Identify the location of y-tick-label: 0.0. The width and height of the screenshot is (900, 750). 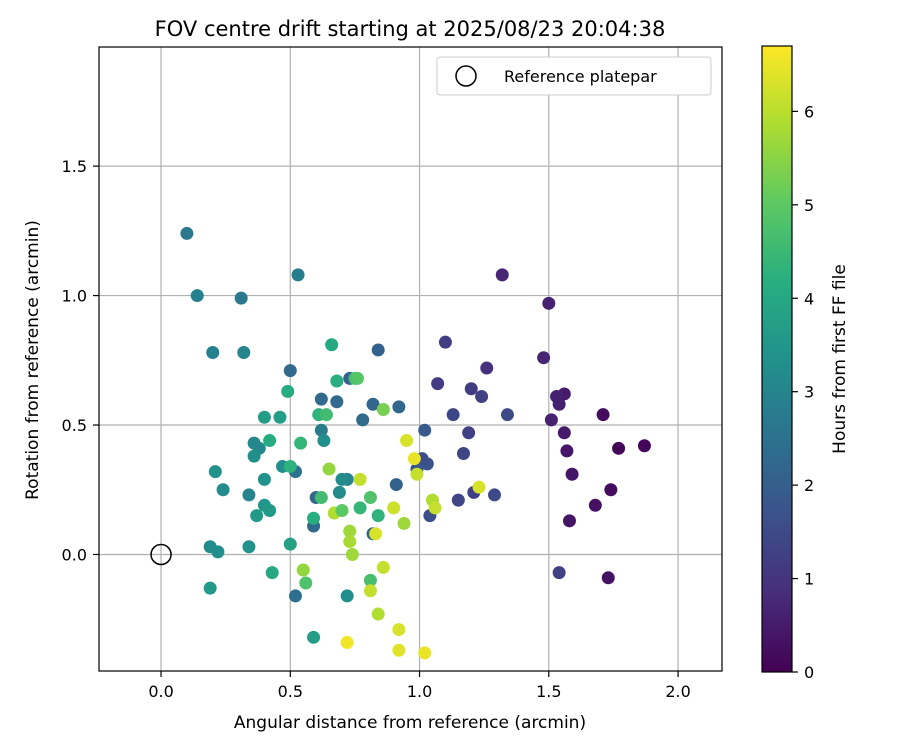
(74, 554).